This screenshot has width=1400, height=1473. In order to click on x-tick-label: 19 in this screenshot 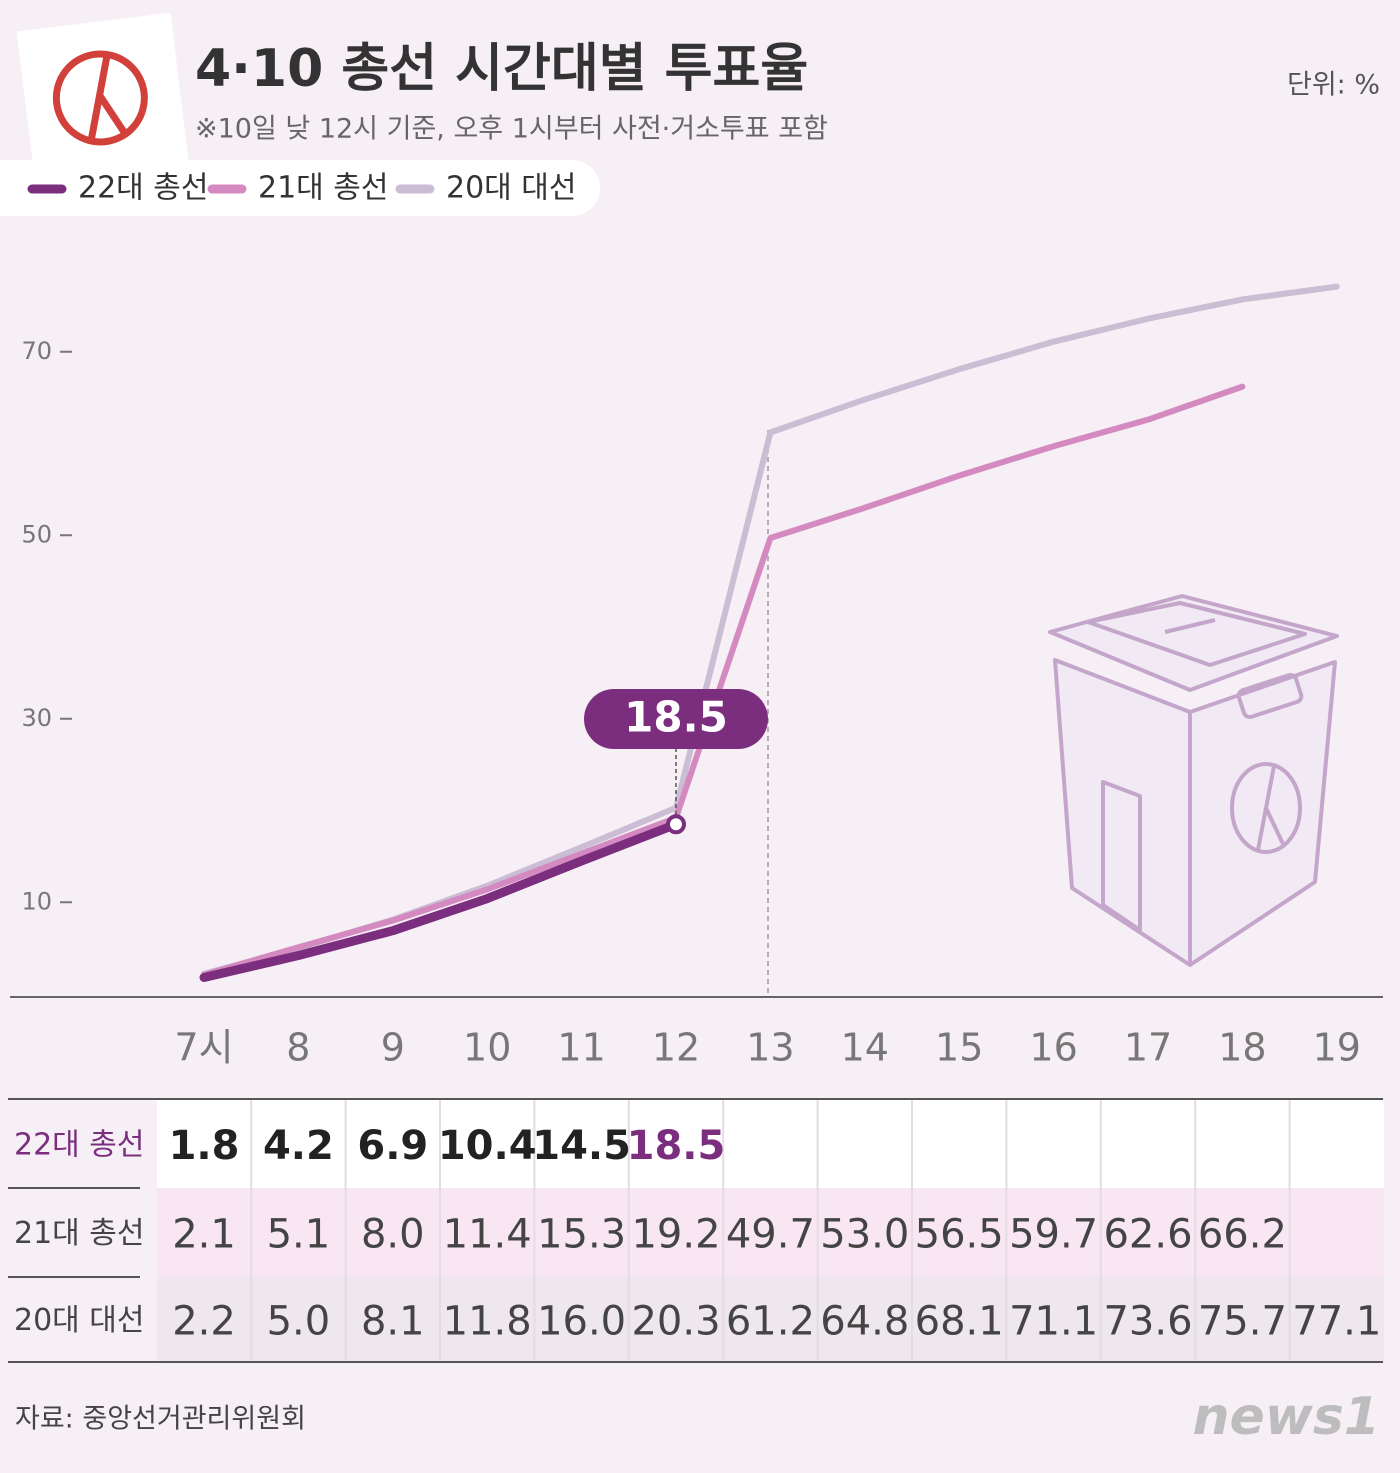, I will do `click(1337, 1048)`.